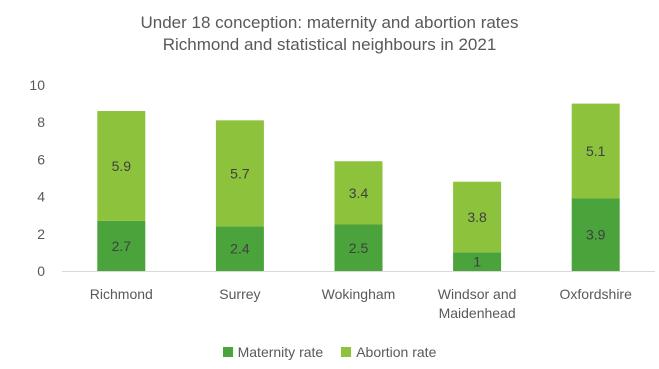  What do you see at coordinates (41, 234) in the screenshot?
I see `y-tick-label: 2` at bounding box center [41, 234].